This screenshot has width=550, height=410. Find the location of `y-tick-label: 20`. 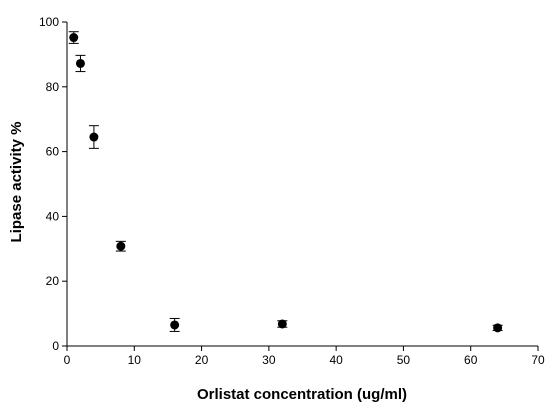

y-tick-label: 20 is located at coordinates (53, 281).